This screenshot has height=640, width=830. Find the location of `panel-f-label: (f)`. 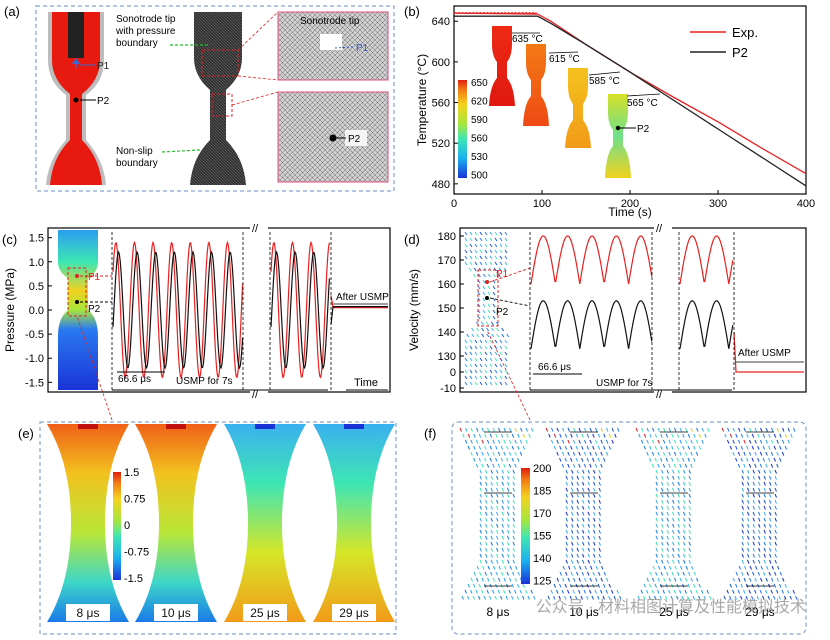

panel-f-label: (f) is located at coordinates (430, 433).